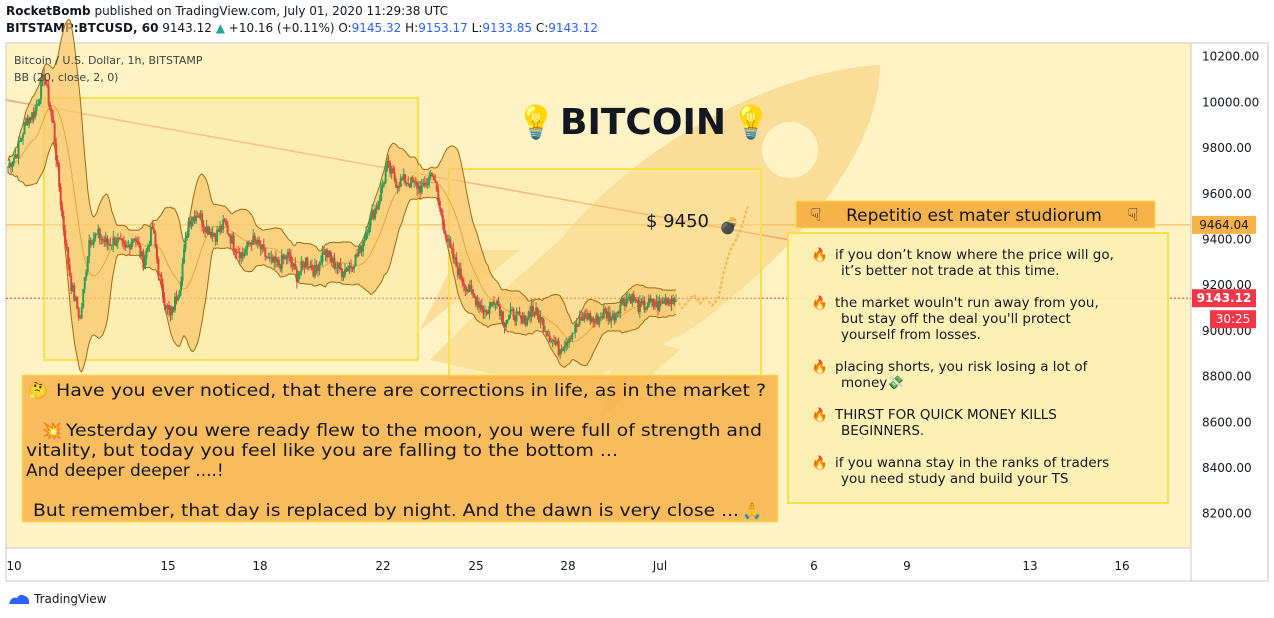 This screenshot has height=618, width=1274. I want to click on last-price-text: 9143.12, so click(1224, 298).